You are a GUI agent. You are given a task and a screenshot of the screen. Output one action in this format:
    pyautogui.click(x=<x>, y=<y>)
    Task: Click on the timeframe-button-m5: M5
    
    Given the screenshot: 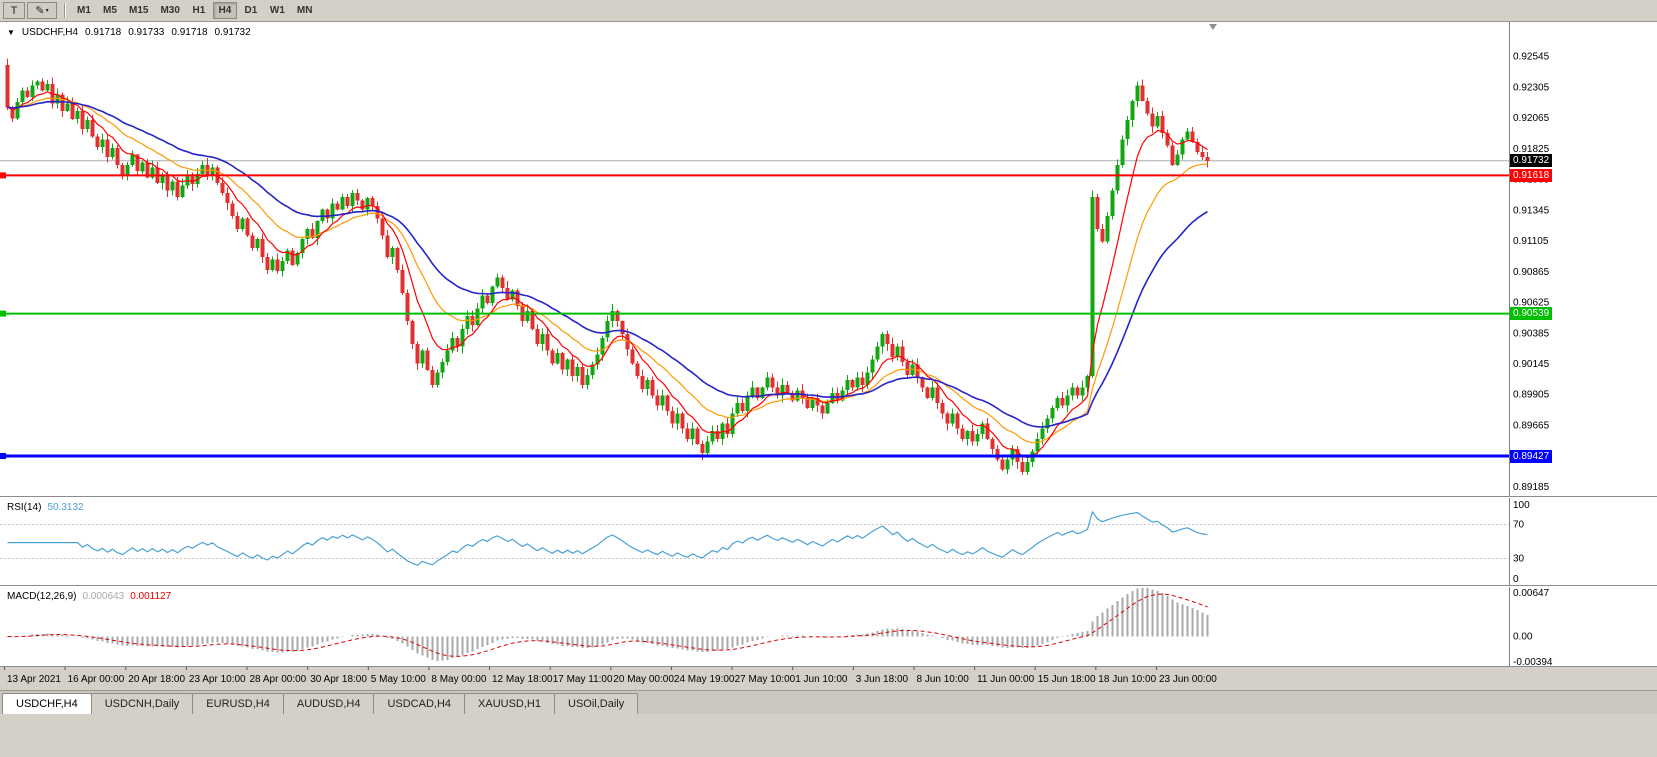 What is the action you would take?
    pyautogui.click(x=110, y=10)
    